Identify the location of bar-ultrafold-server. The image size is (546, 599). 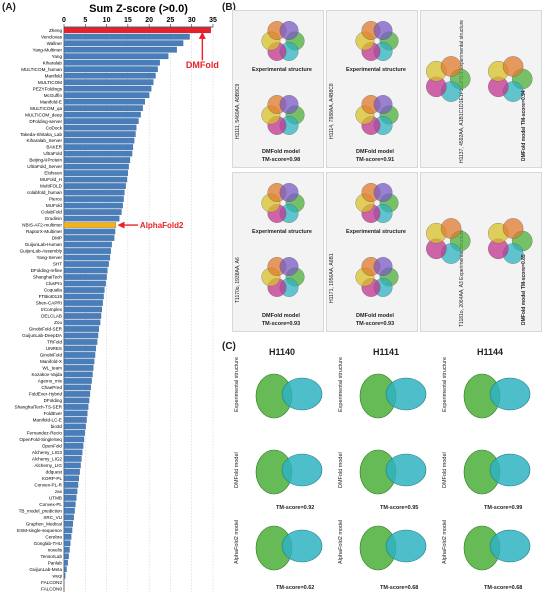
(96, 166).